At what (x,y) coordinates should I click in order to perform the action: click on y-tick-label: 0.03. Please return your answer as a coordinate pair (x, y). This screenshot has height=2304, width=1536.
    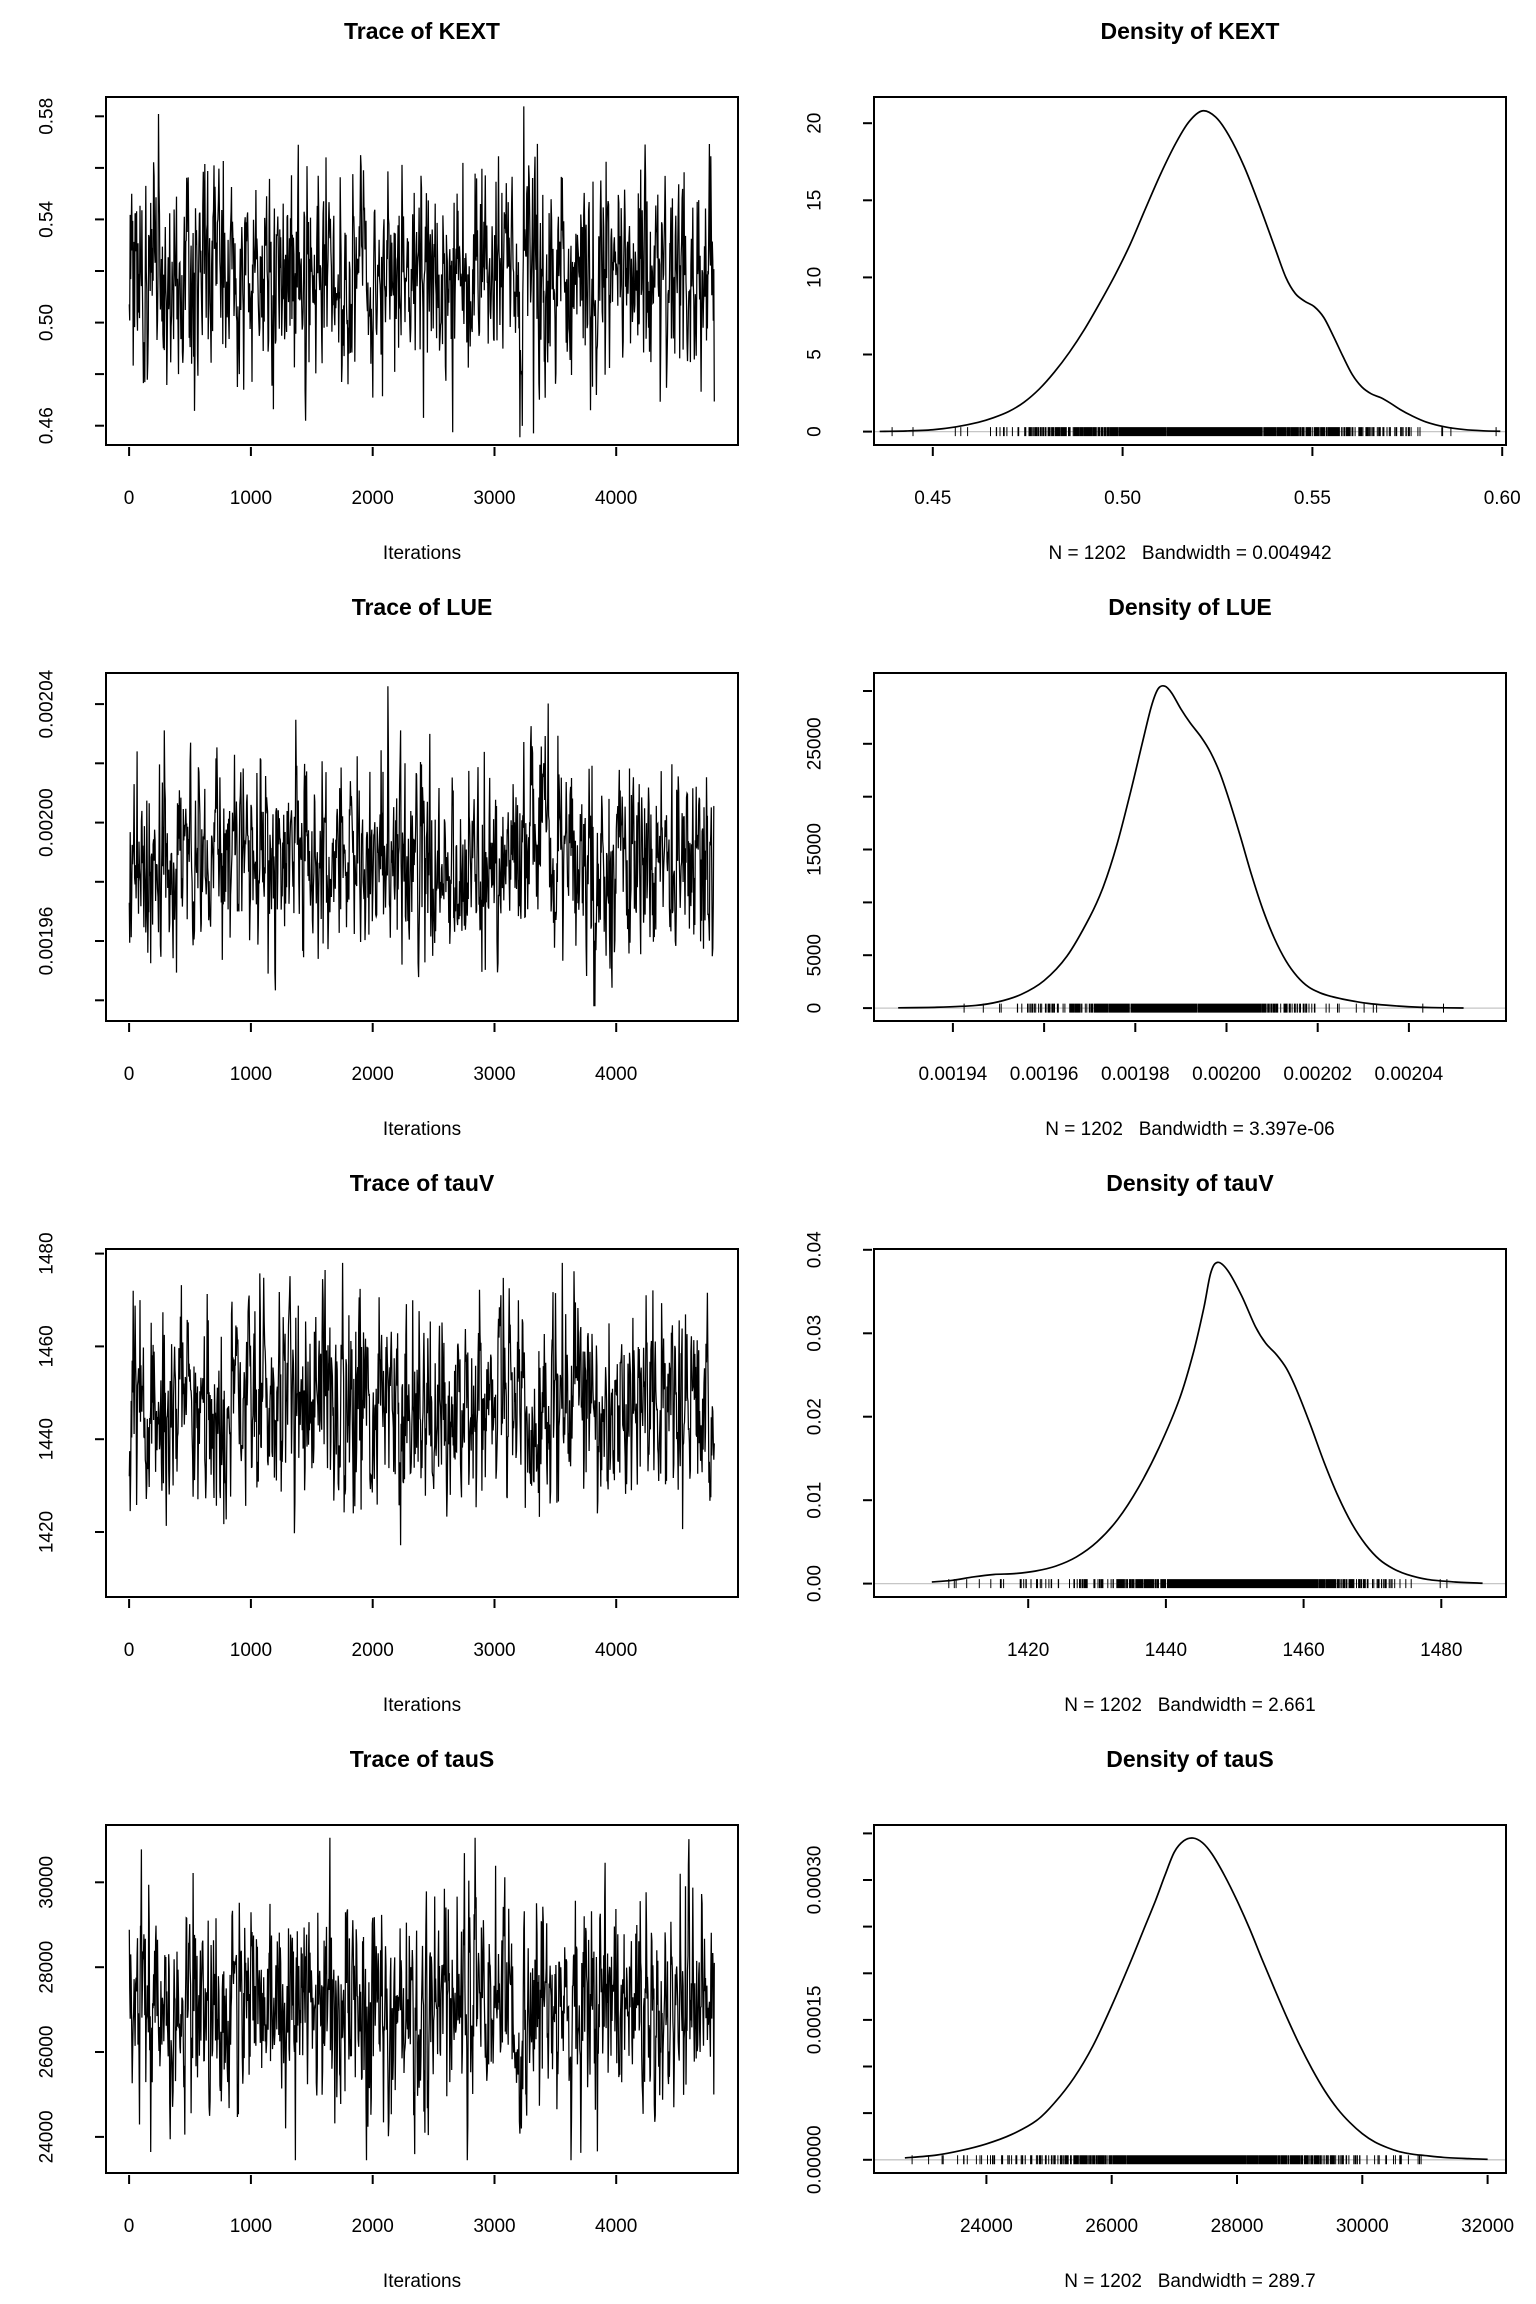
    Looking at the image, I should click on (815, 1333).